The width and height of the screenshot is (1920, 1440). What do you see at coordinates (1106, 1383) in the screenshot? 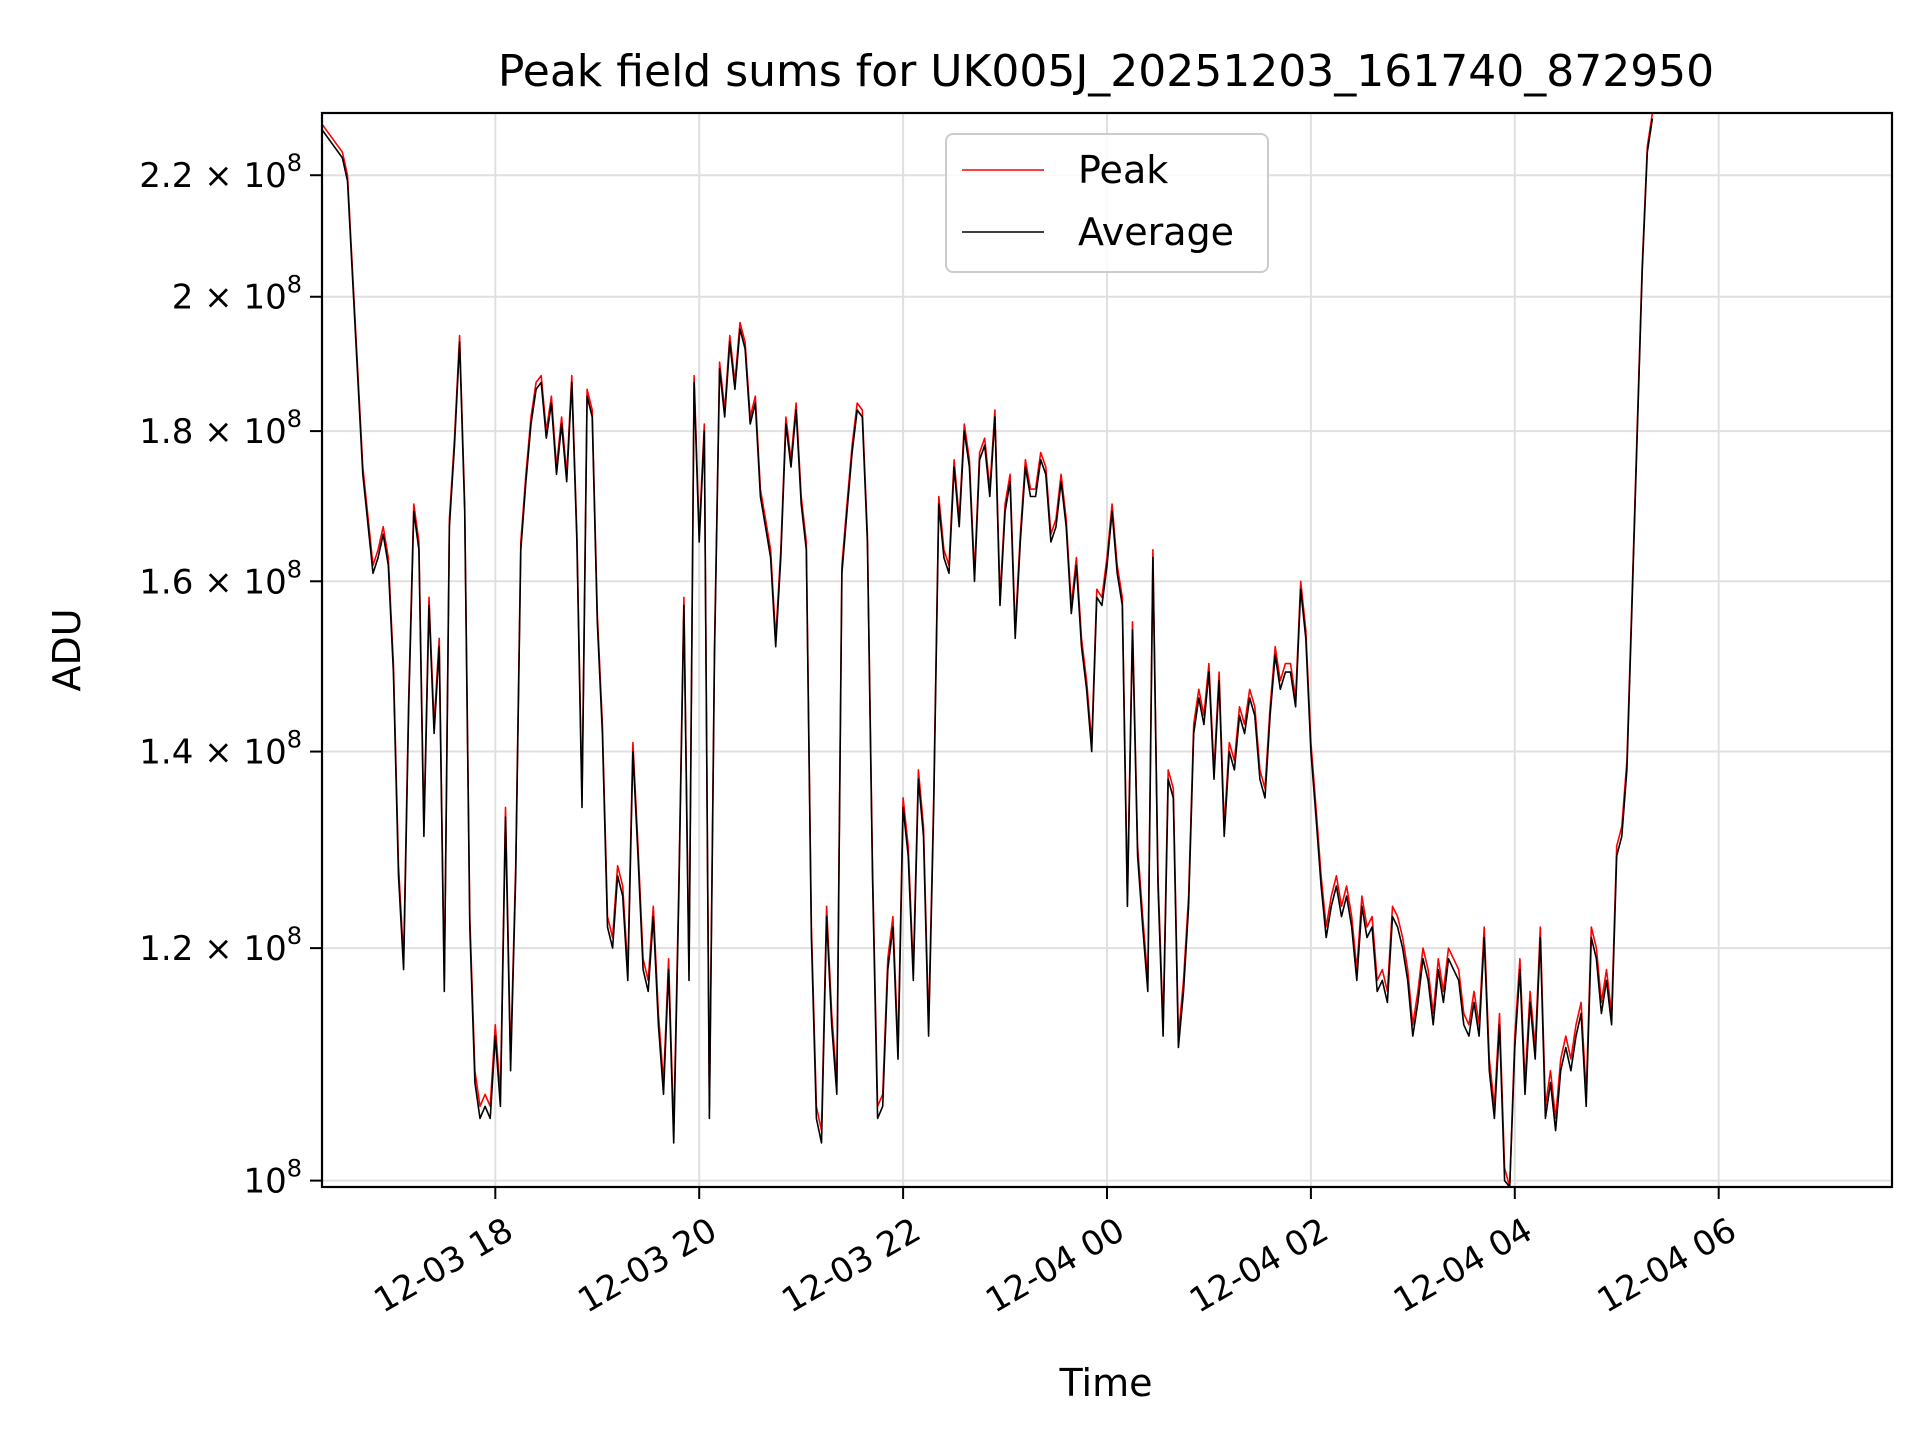
I see `x-axis-label: Time` at bounding box center [1106, 1383].